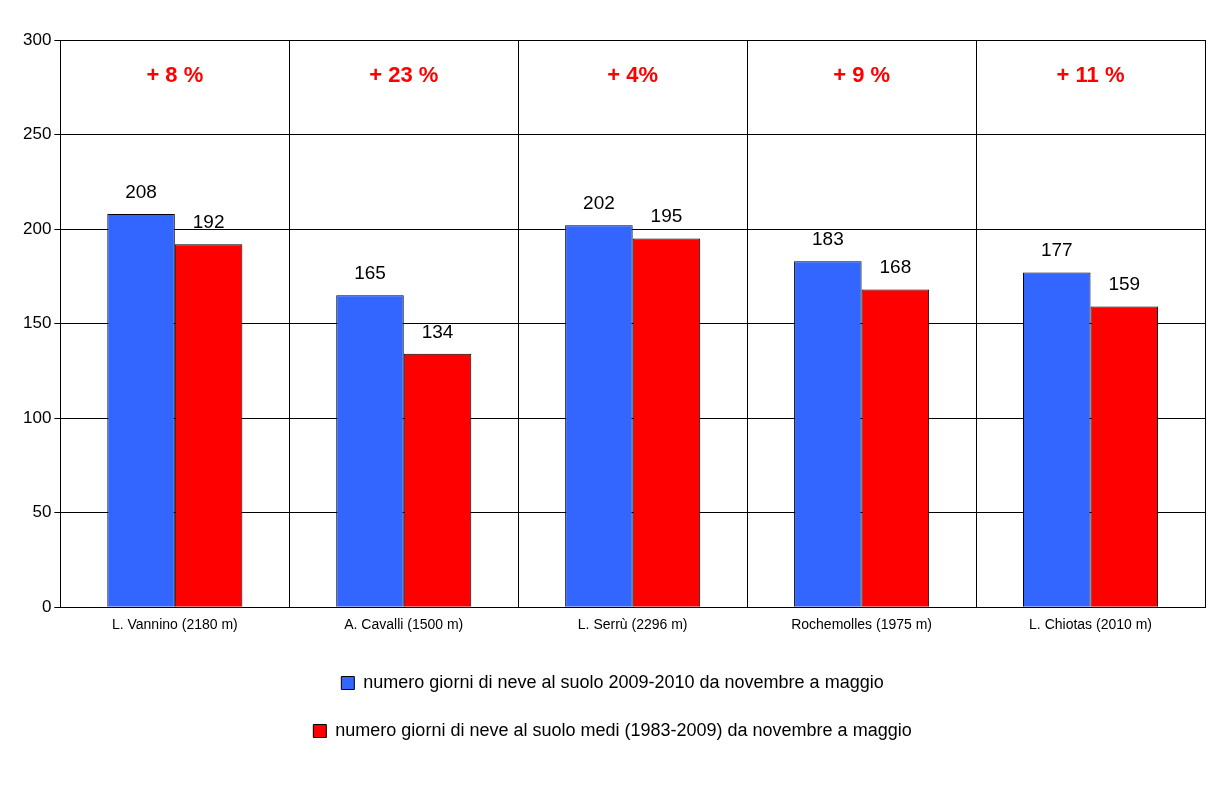  Describe the element at coordinates (623, 681) in the screenshot. I see `legend-label: numero giorni di neve al suolo 2009-2010 da novembre a maggio` at that location.